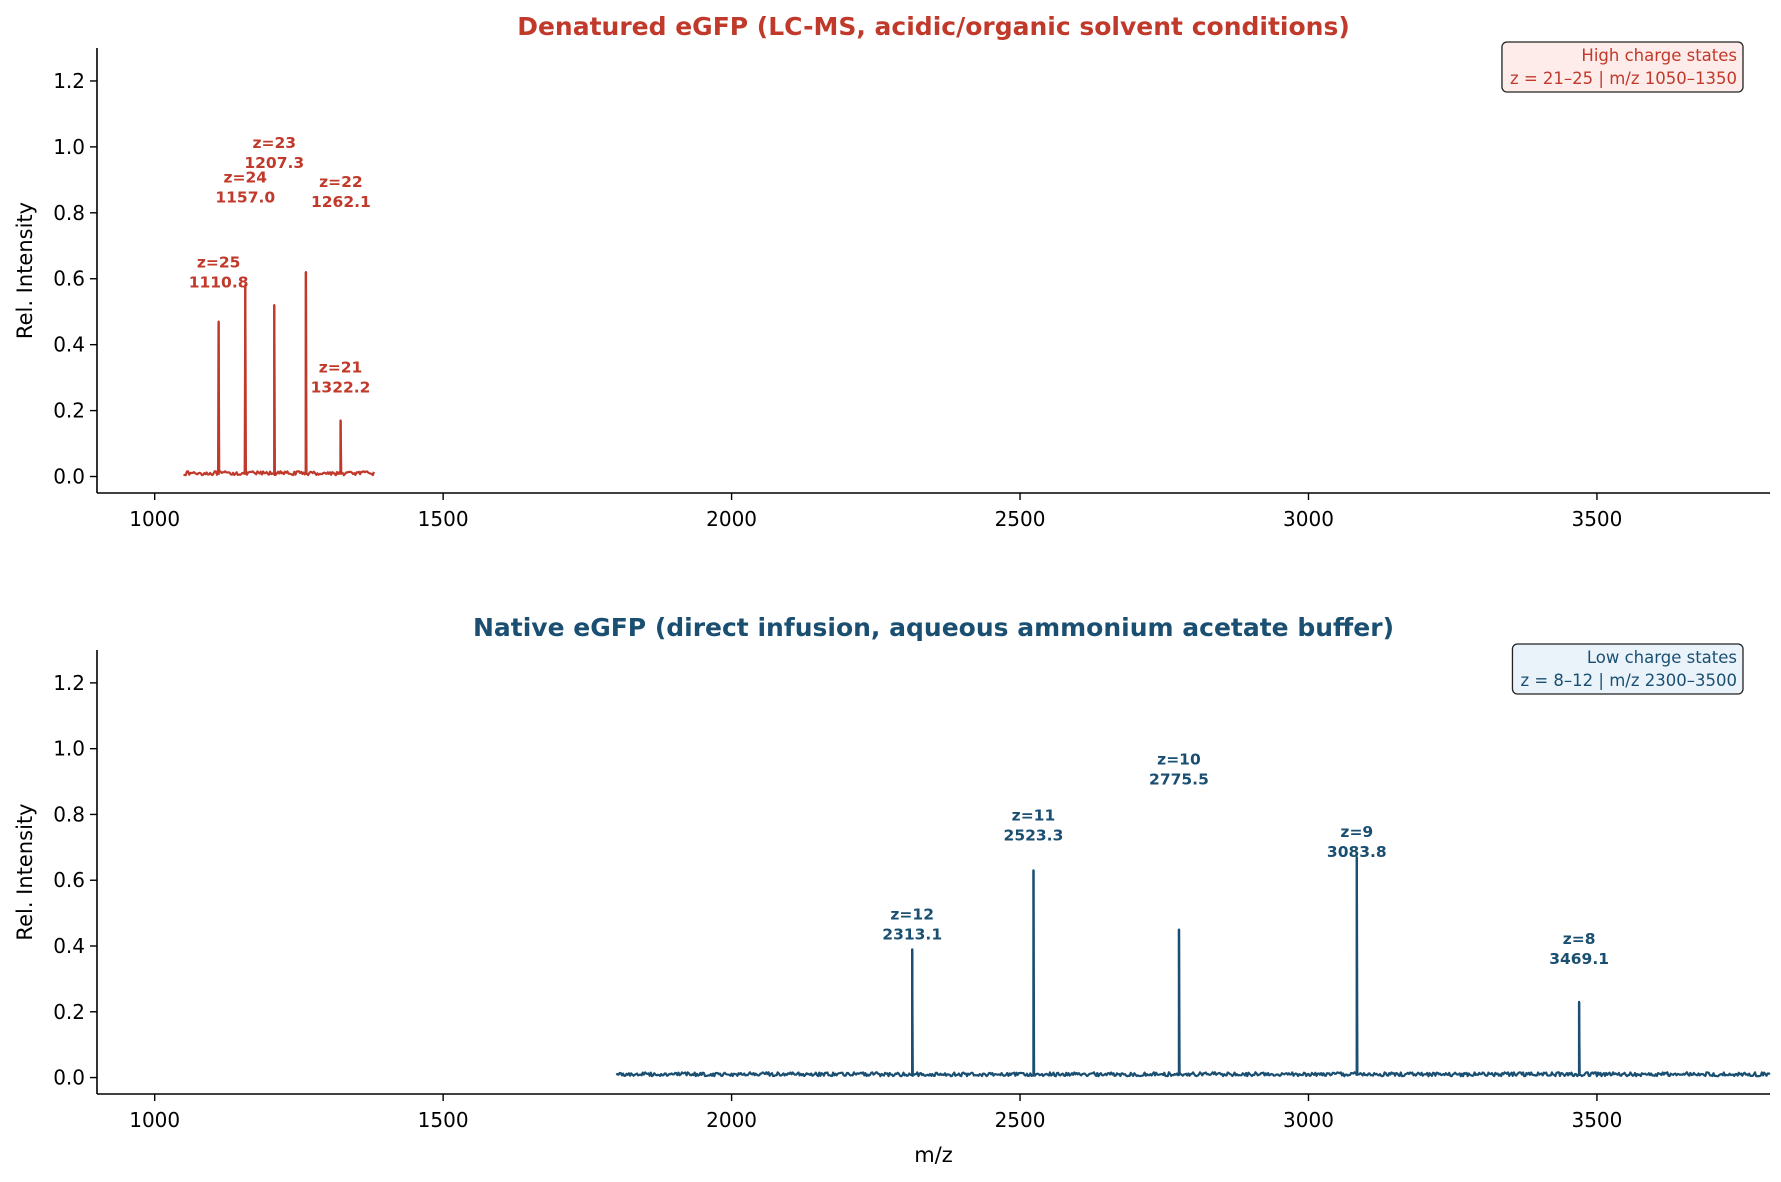 This screenshot has width=1781, height=1182. What do you see at coordinates (1579, 939) in the screenshot?
I see `peak-label-charge: z=8` at bounding box center [1579, 939].